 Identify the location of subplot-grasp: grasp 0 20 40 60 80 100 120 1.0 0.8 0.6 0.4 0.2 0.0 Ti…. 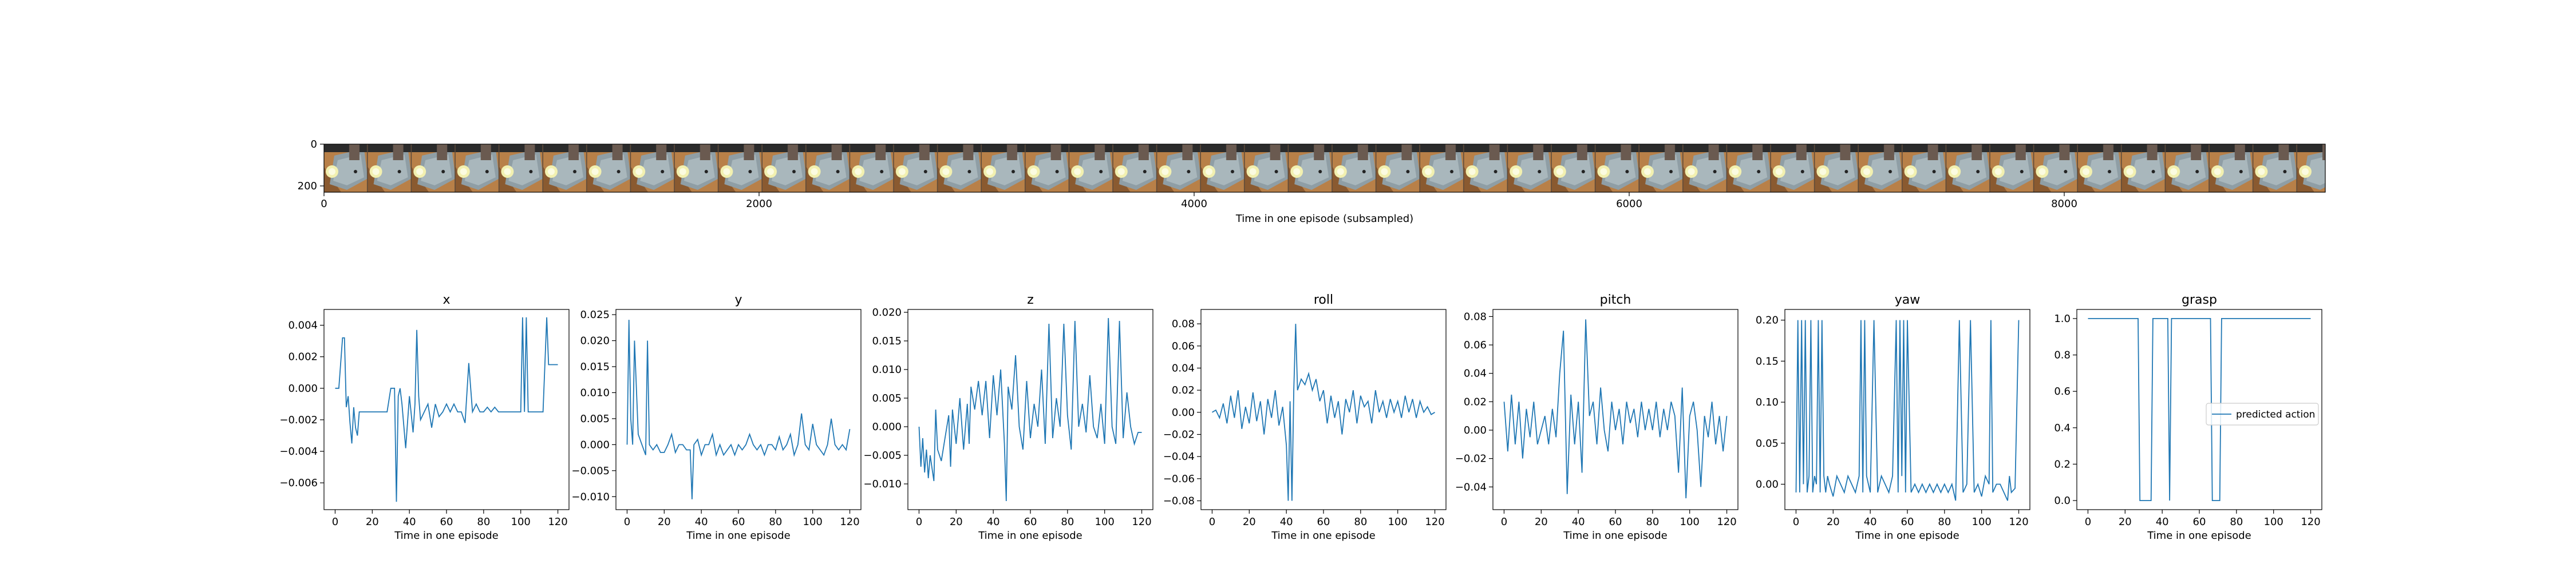
(2188, 417).